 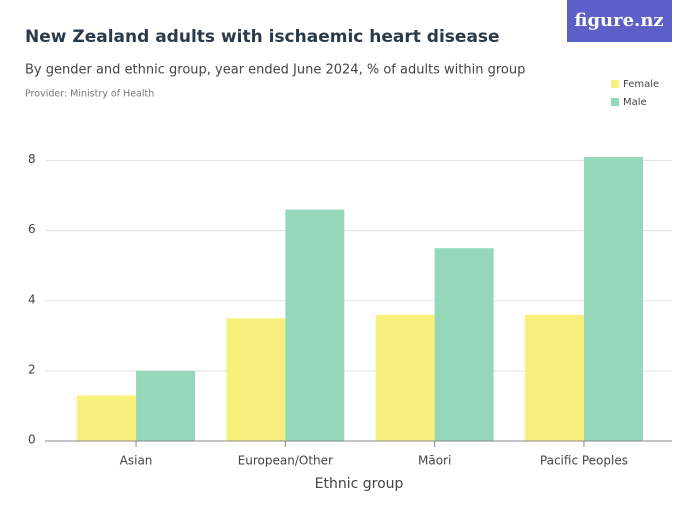 I want to click on y-tick-label: 0, so click(x=32, y=440).